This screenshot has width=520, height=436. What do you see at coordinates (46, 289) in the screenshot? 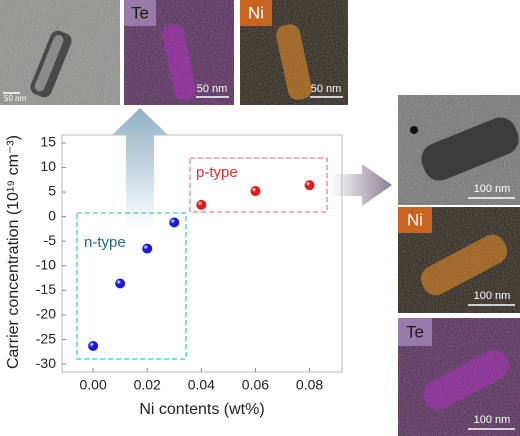
I see `y-tick-label: -15` at bounding box center [46, 289].